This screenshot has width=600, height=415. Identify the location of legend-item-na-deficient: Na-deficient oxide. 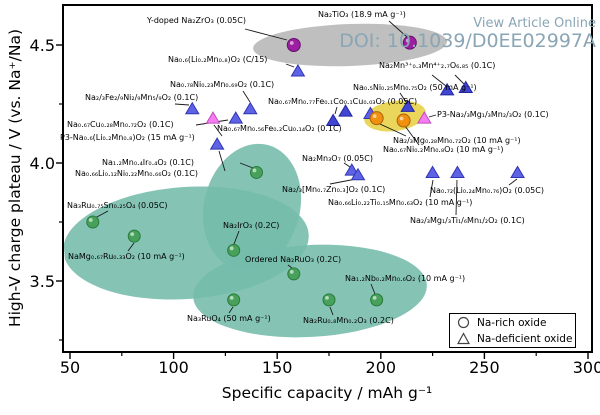
(516, 339).